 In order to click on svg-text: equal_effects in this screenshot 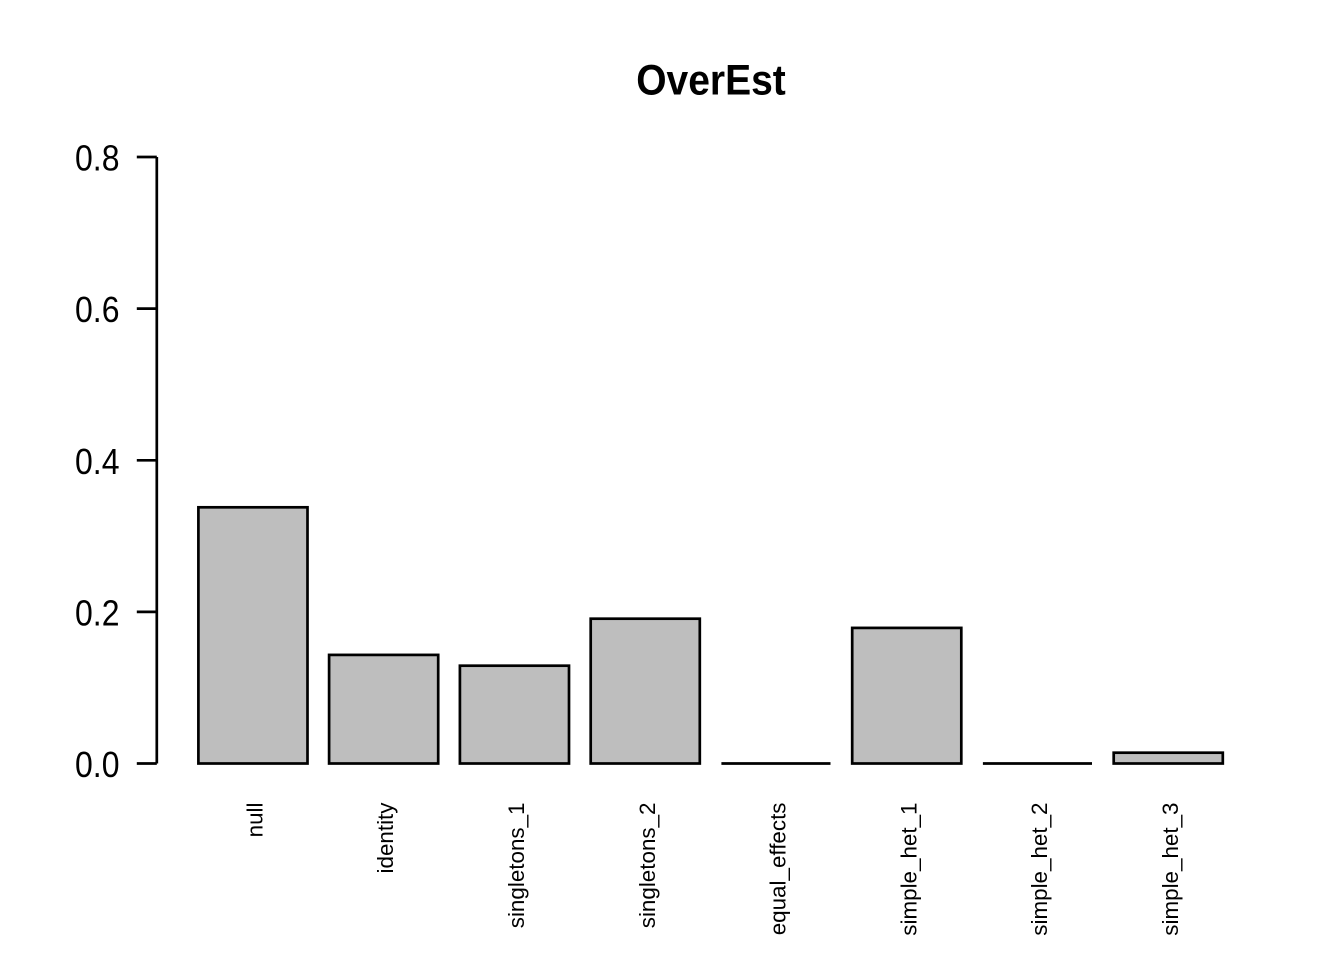, I will do `click(778, 869)`.